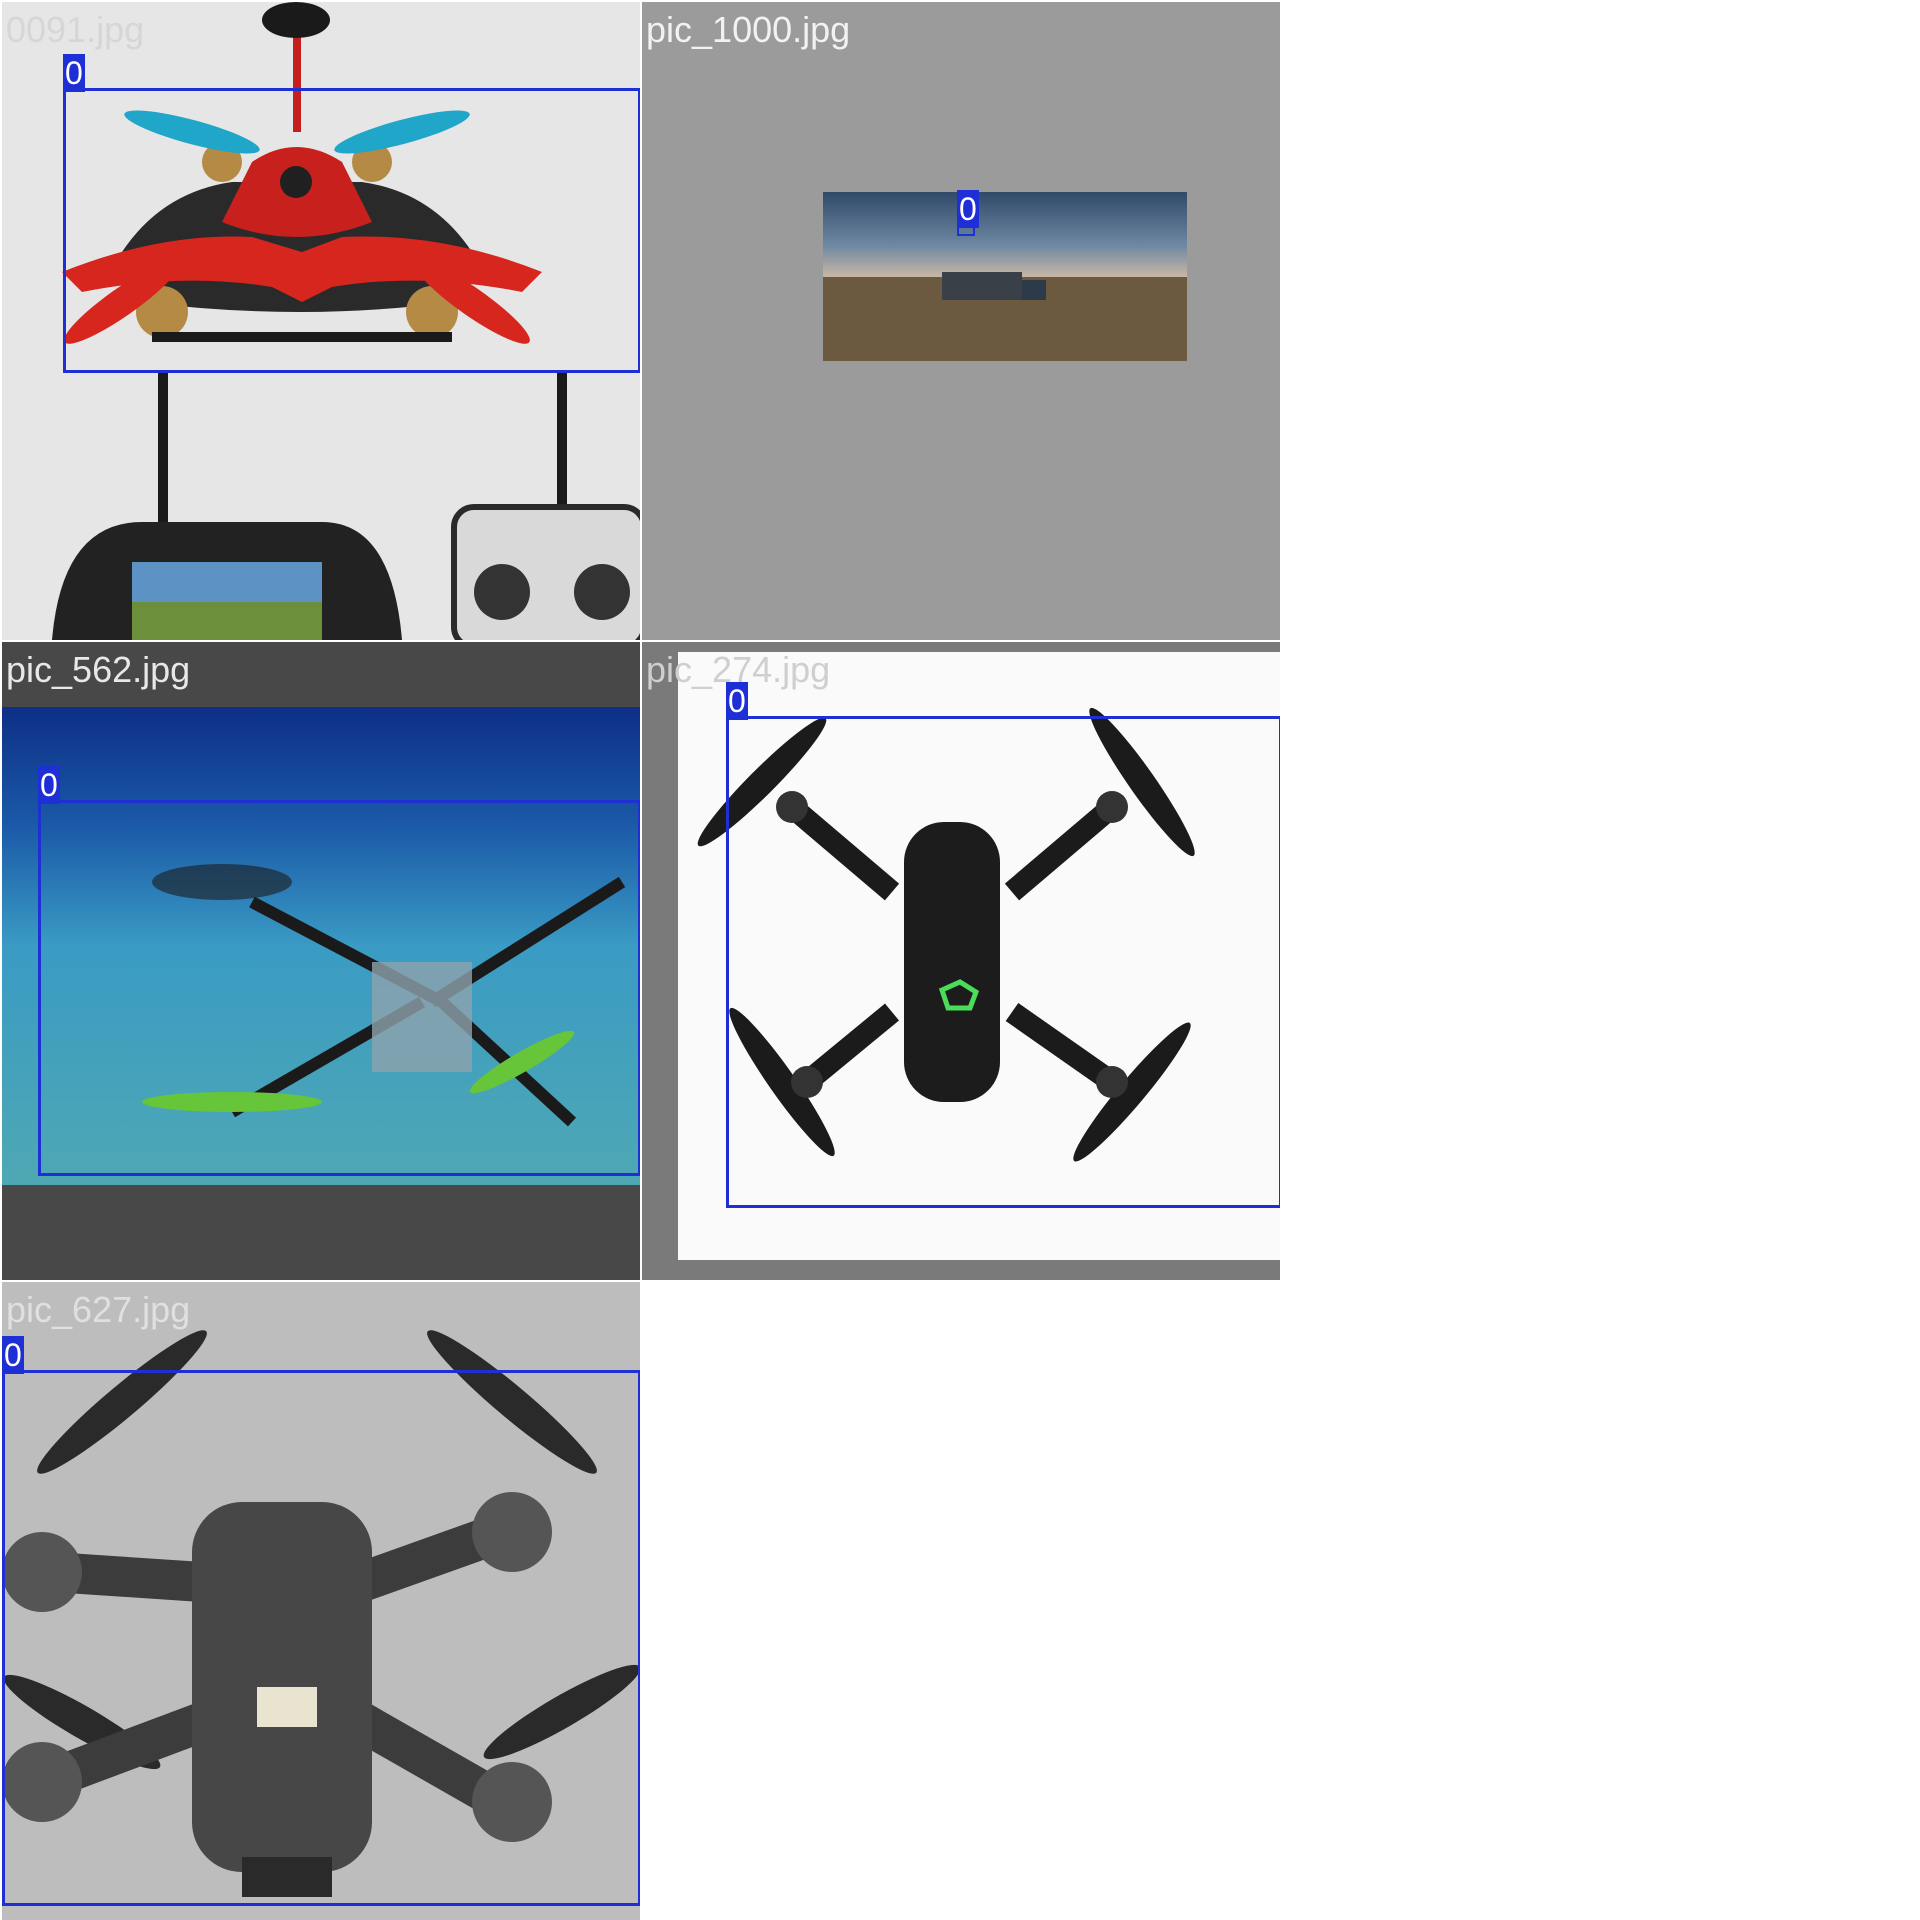  I want to click on image-filename: 0091.jpg, so click(75, 29).